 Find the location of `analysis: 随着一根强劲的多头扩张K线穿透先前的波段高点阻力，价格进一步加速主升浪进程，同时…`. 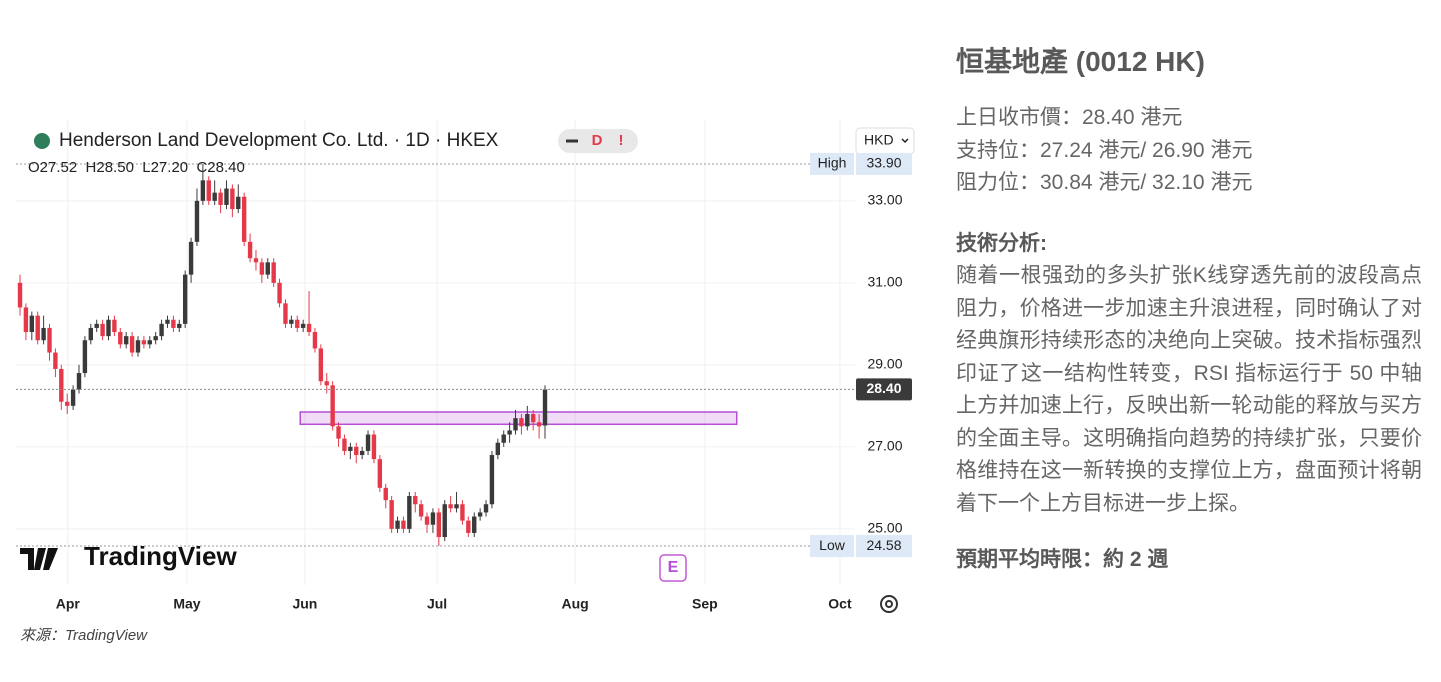

analysis: 随着一根强劲的多头扩张K线穿透先前的波段高点阻力，价格进一步加速主升浪进程，同时… is located at coordinates (1189, 389).